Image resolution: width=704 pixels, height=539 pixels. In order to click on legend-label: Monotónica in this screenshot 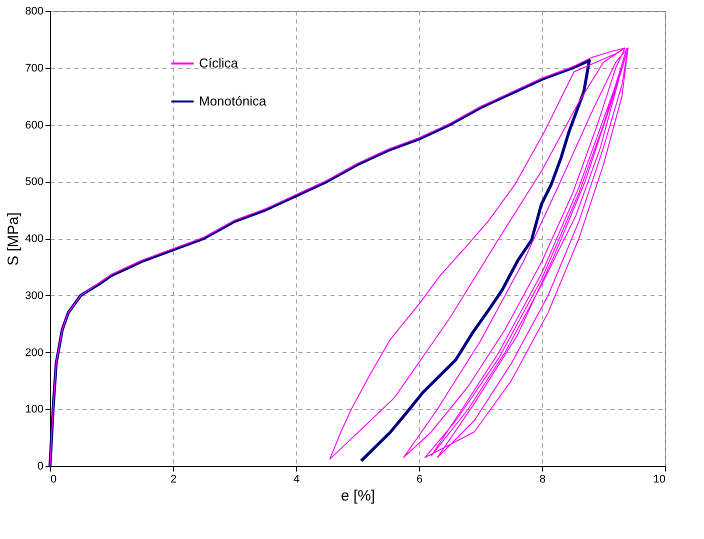, I will do `click(233, 101)`.